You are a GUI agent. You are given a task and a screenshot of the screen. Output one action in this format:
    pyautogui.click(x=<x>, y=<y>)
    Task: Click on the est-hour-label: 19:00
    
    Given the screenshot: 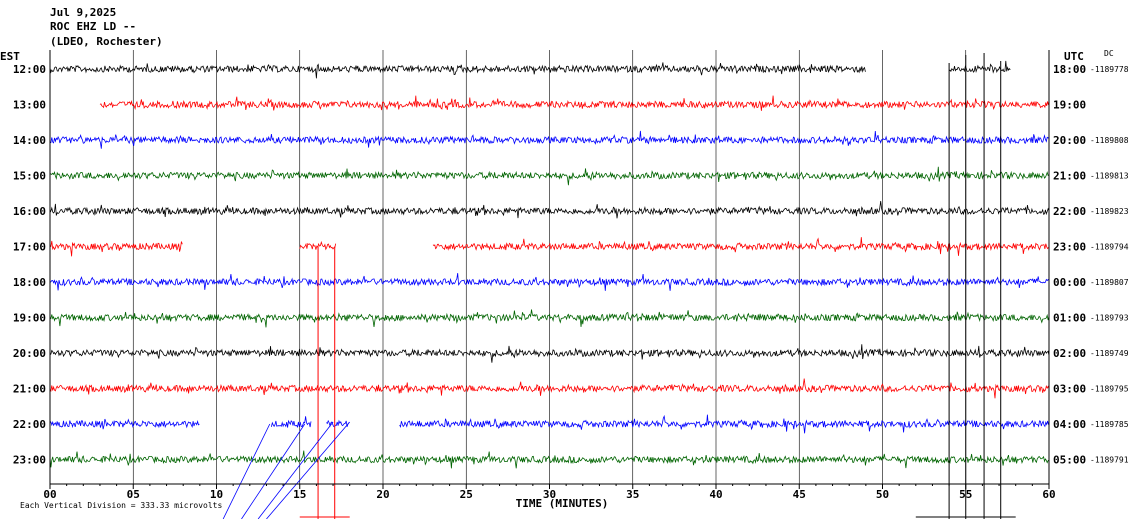 What is the action you would take?
    pyautogui.click(x=29, y=318)
    